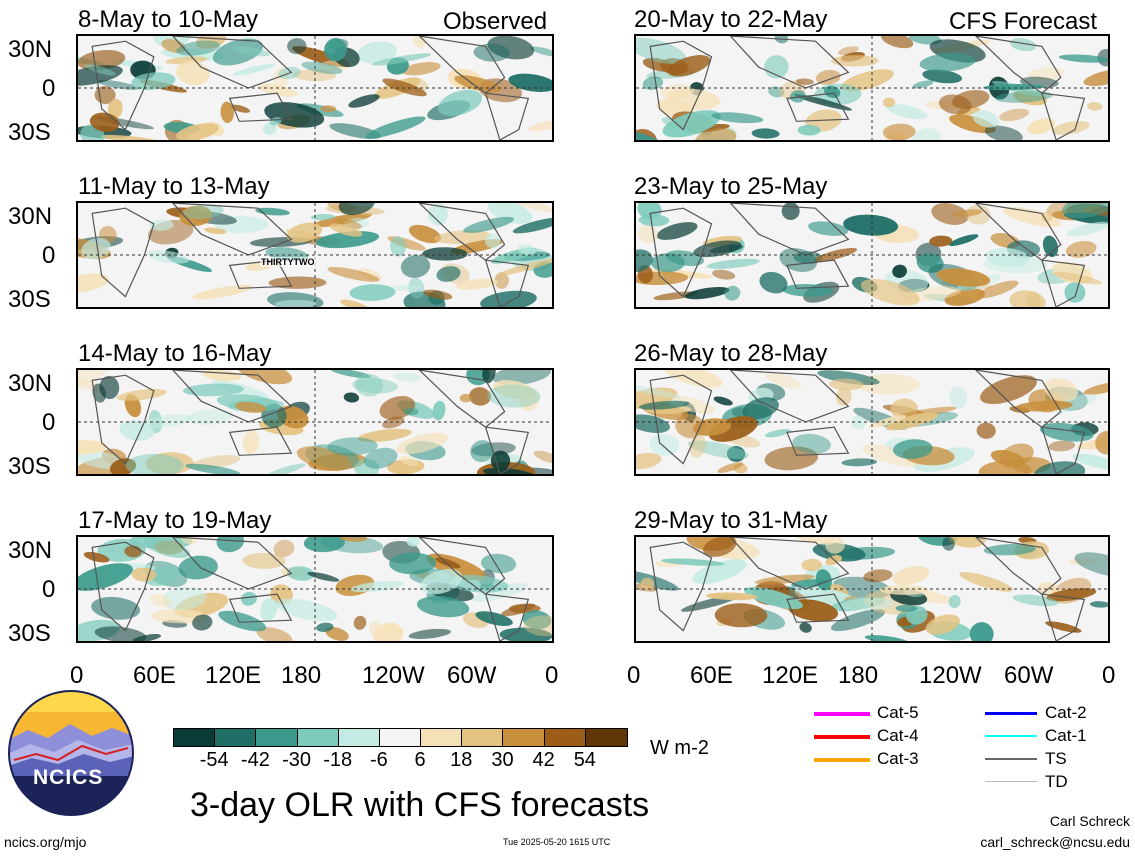 The image size is (1135, 856). I want to click on legend-line-cat5, so click(842, 714).